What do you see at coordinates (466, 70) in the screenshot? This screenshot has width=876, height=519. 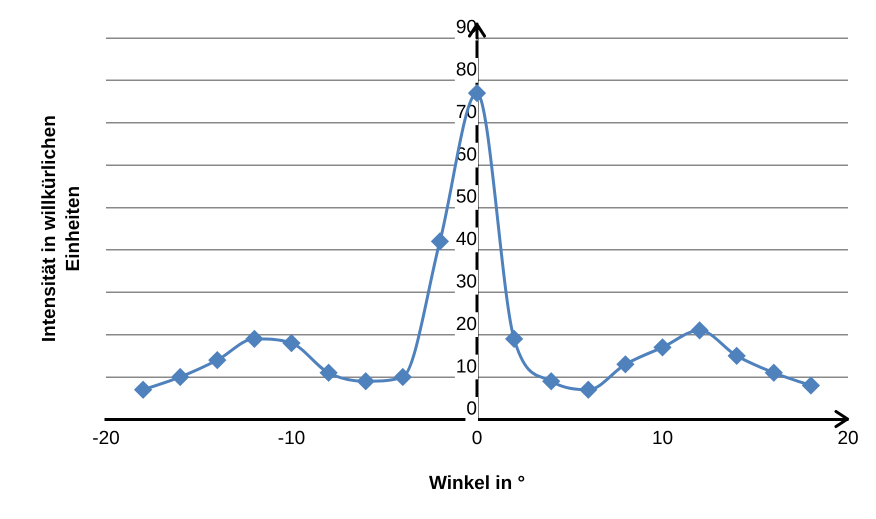 I see `y-tick-label: 80` at bounding box center [466, 70].